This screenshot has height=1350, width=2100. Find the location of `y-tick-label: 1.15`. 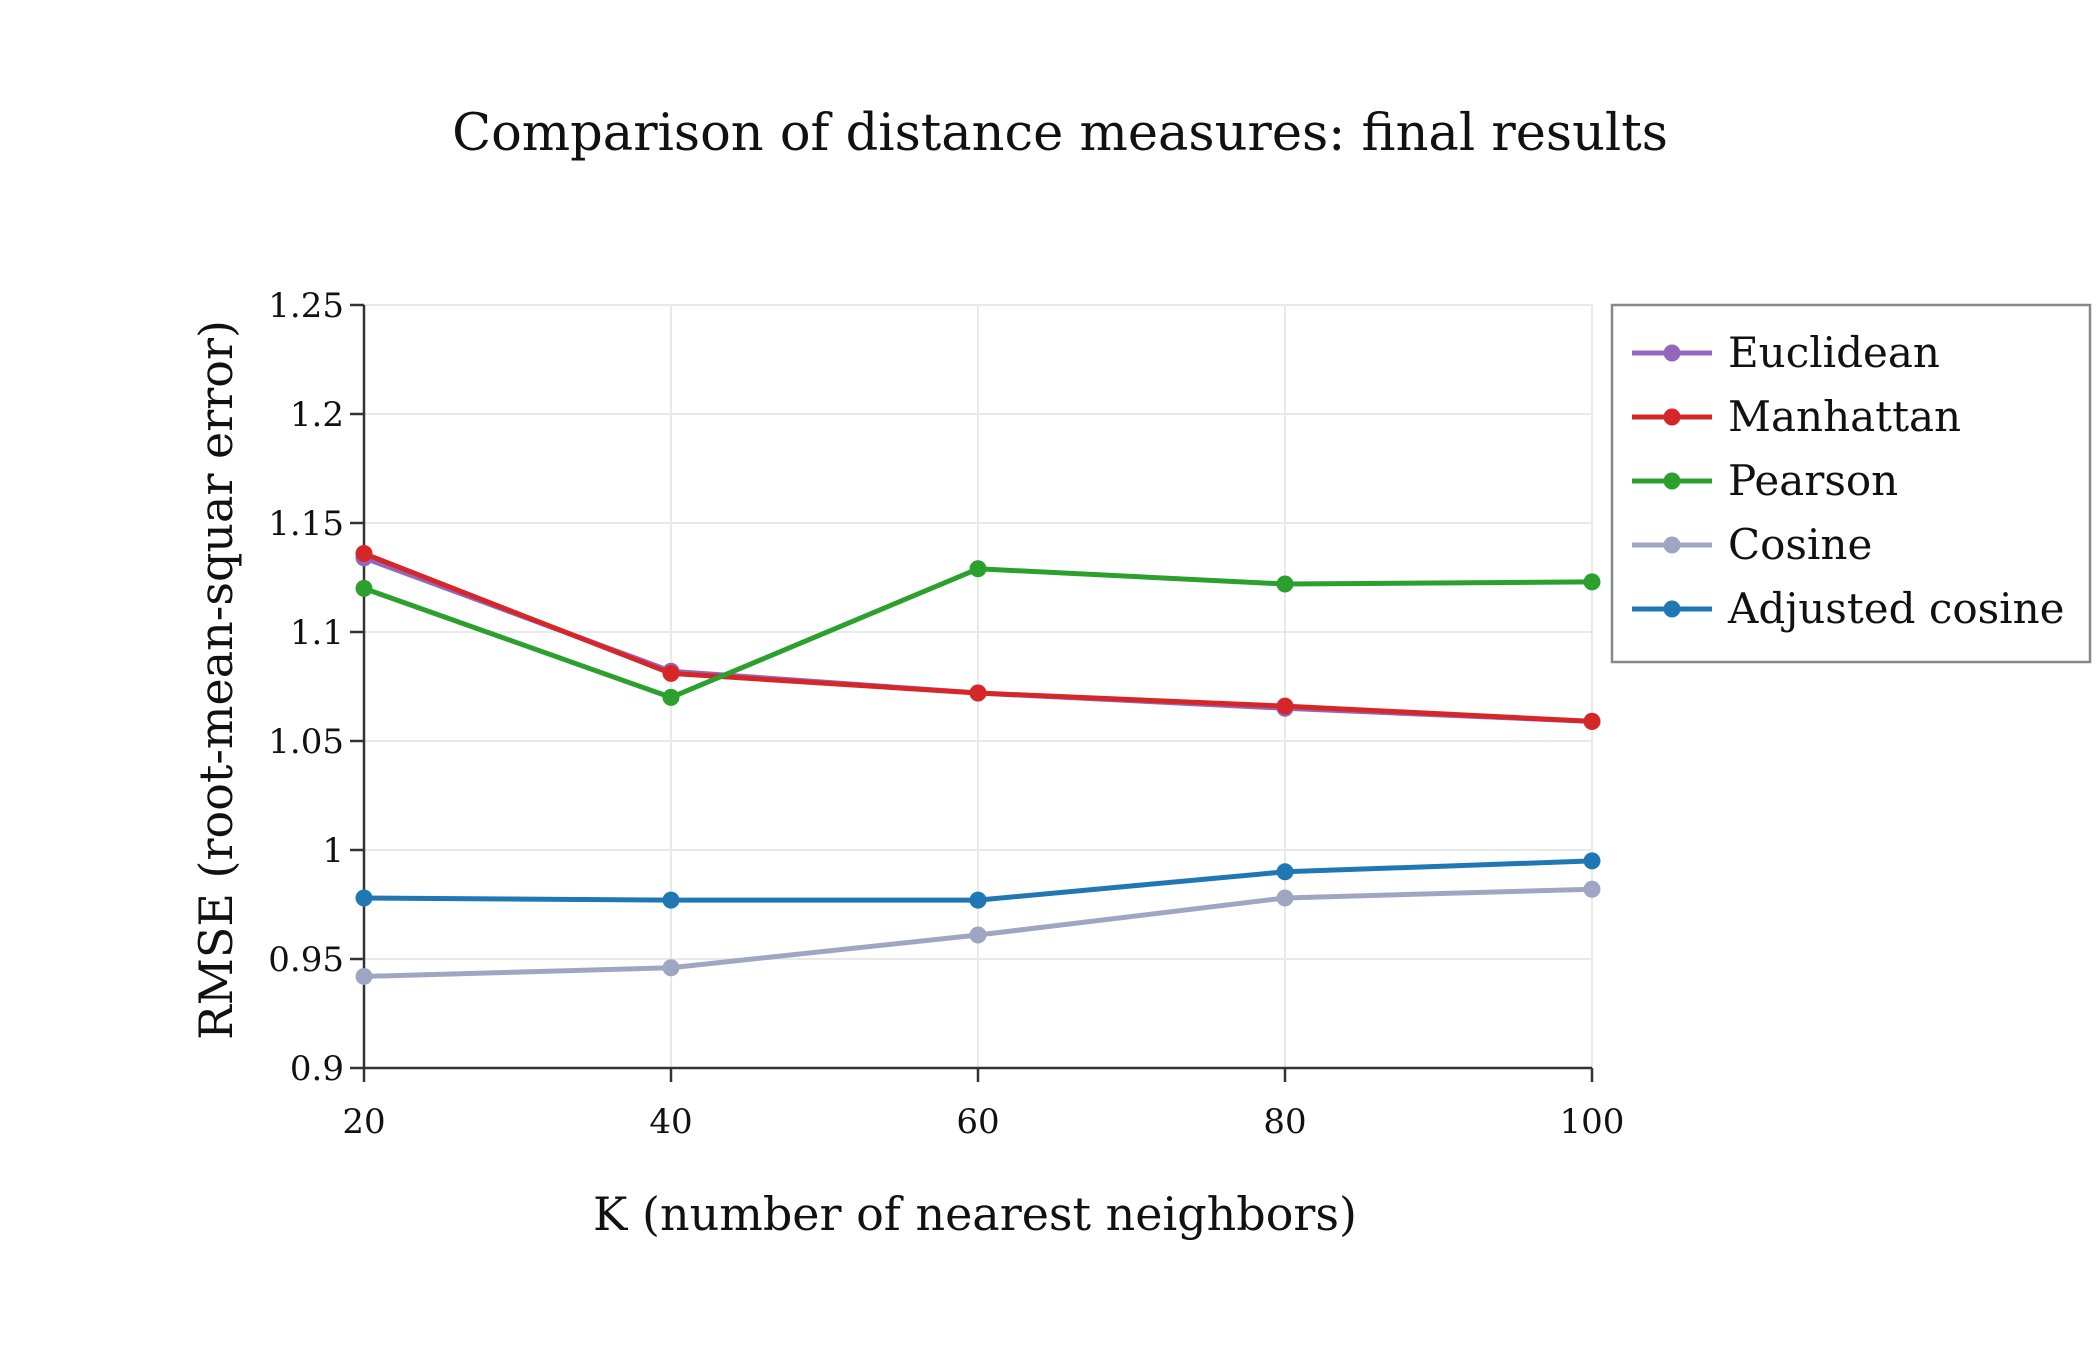

y-tick-label: 1.15 is located at coordinates (306, 524).